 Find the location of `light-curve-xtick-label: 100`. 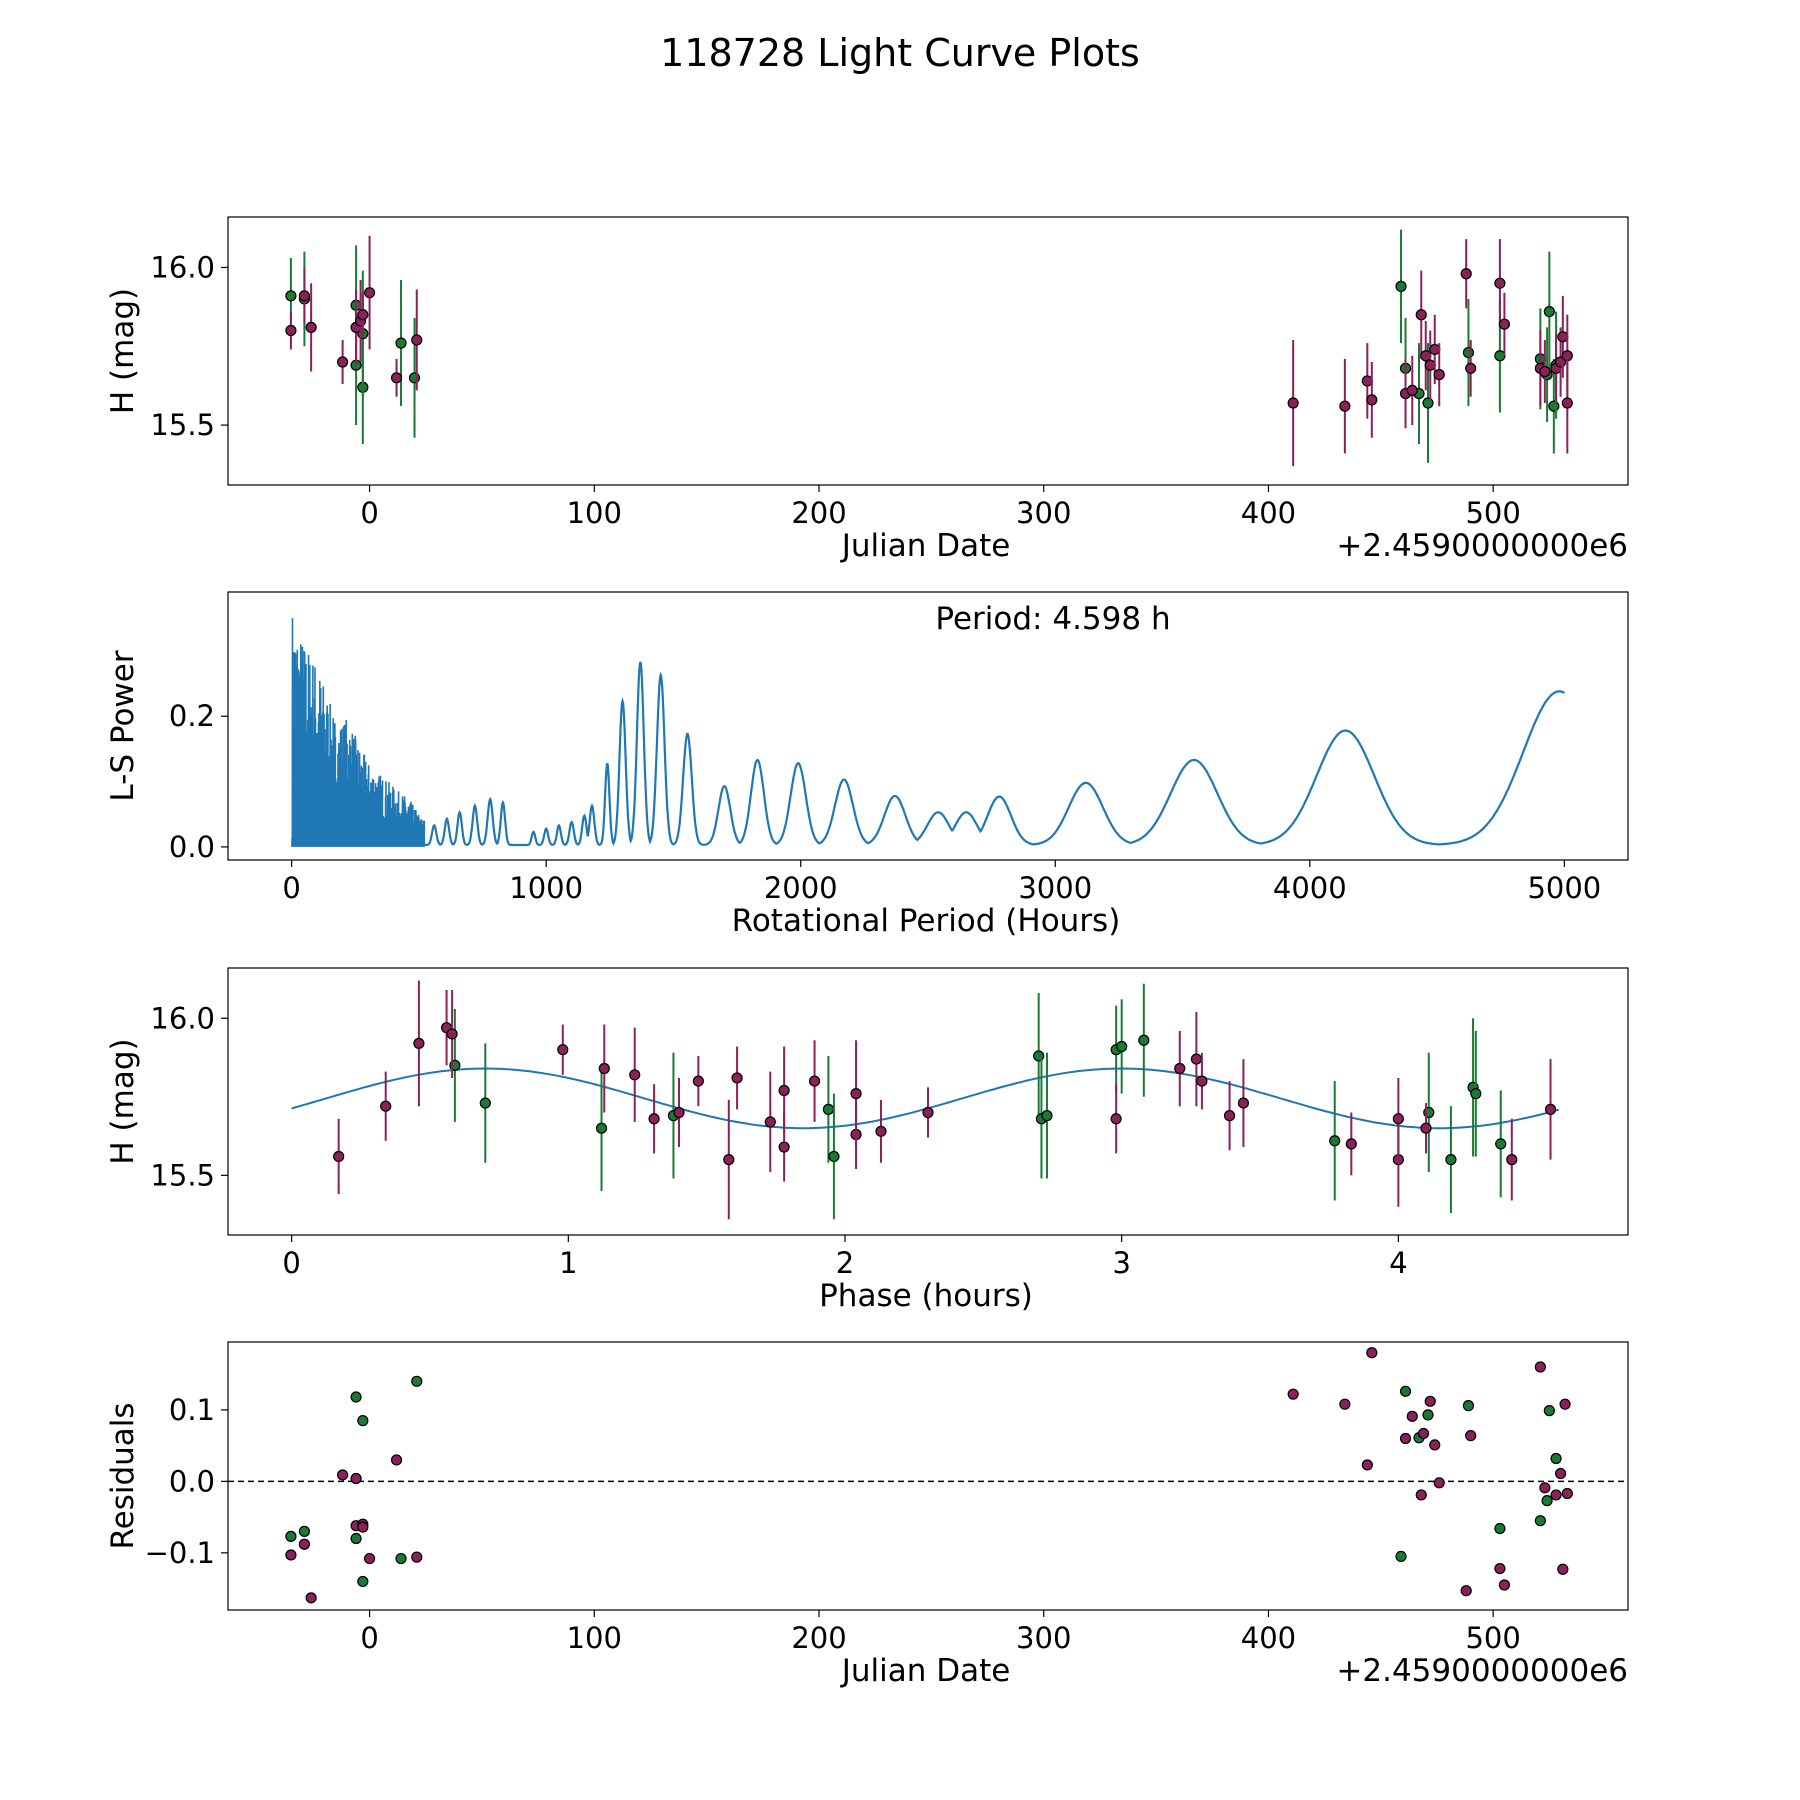

light-curve-xtick-label: 100 is located at coordinates (594, 513).